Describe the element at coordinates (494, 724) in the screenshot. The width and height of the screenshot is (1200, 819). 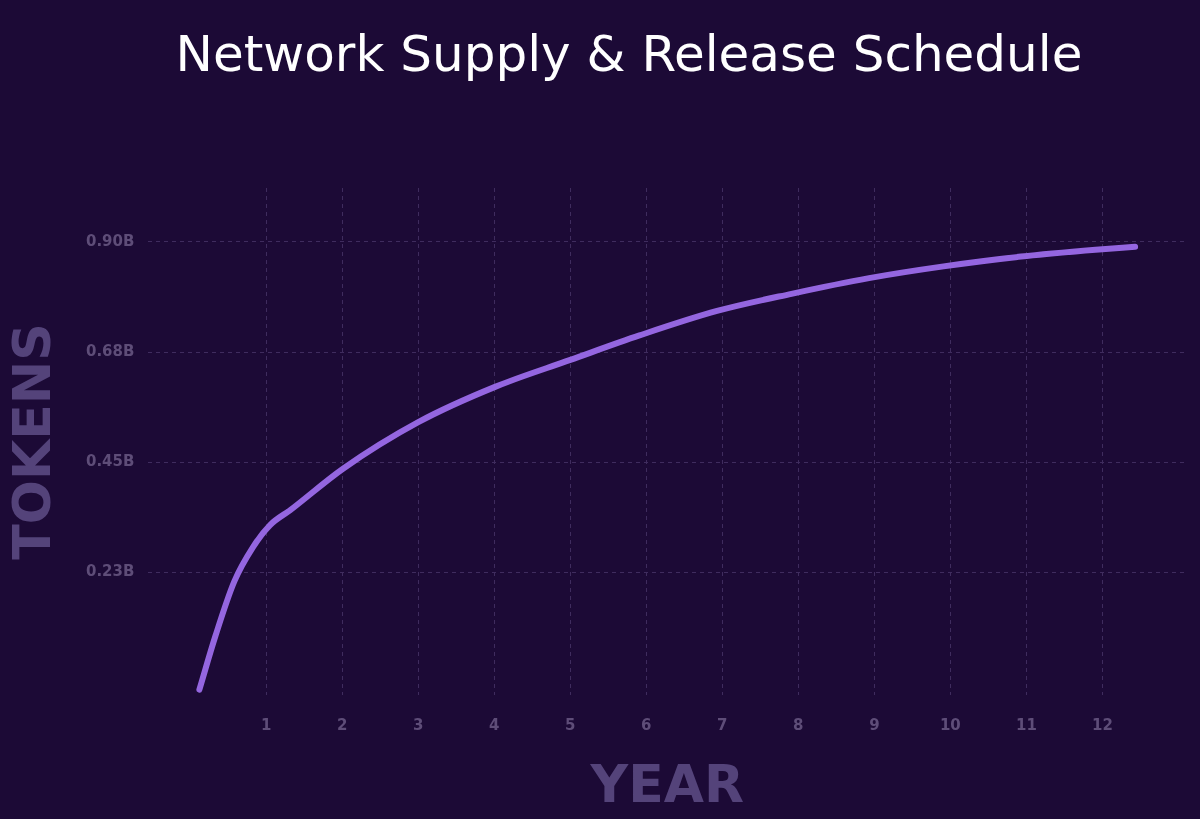
I see `x-tick-label: 4` at that location.